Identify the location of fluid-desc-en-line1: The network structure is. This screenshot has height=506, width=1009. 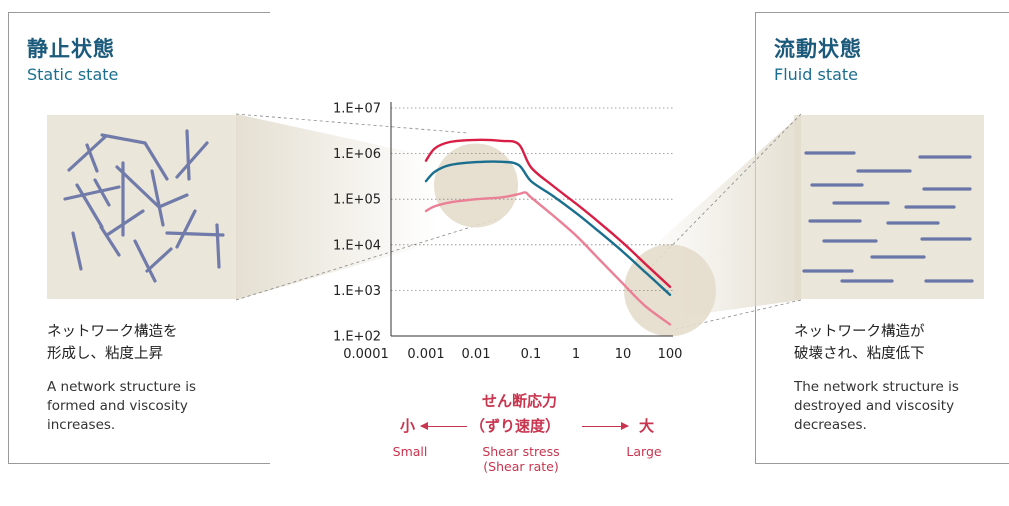
(876, 387).